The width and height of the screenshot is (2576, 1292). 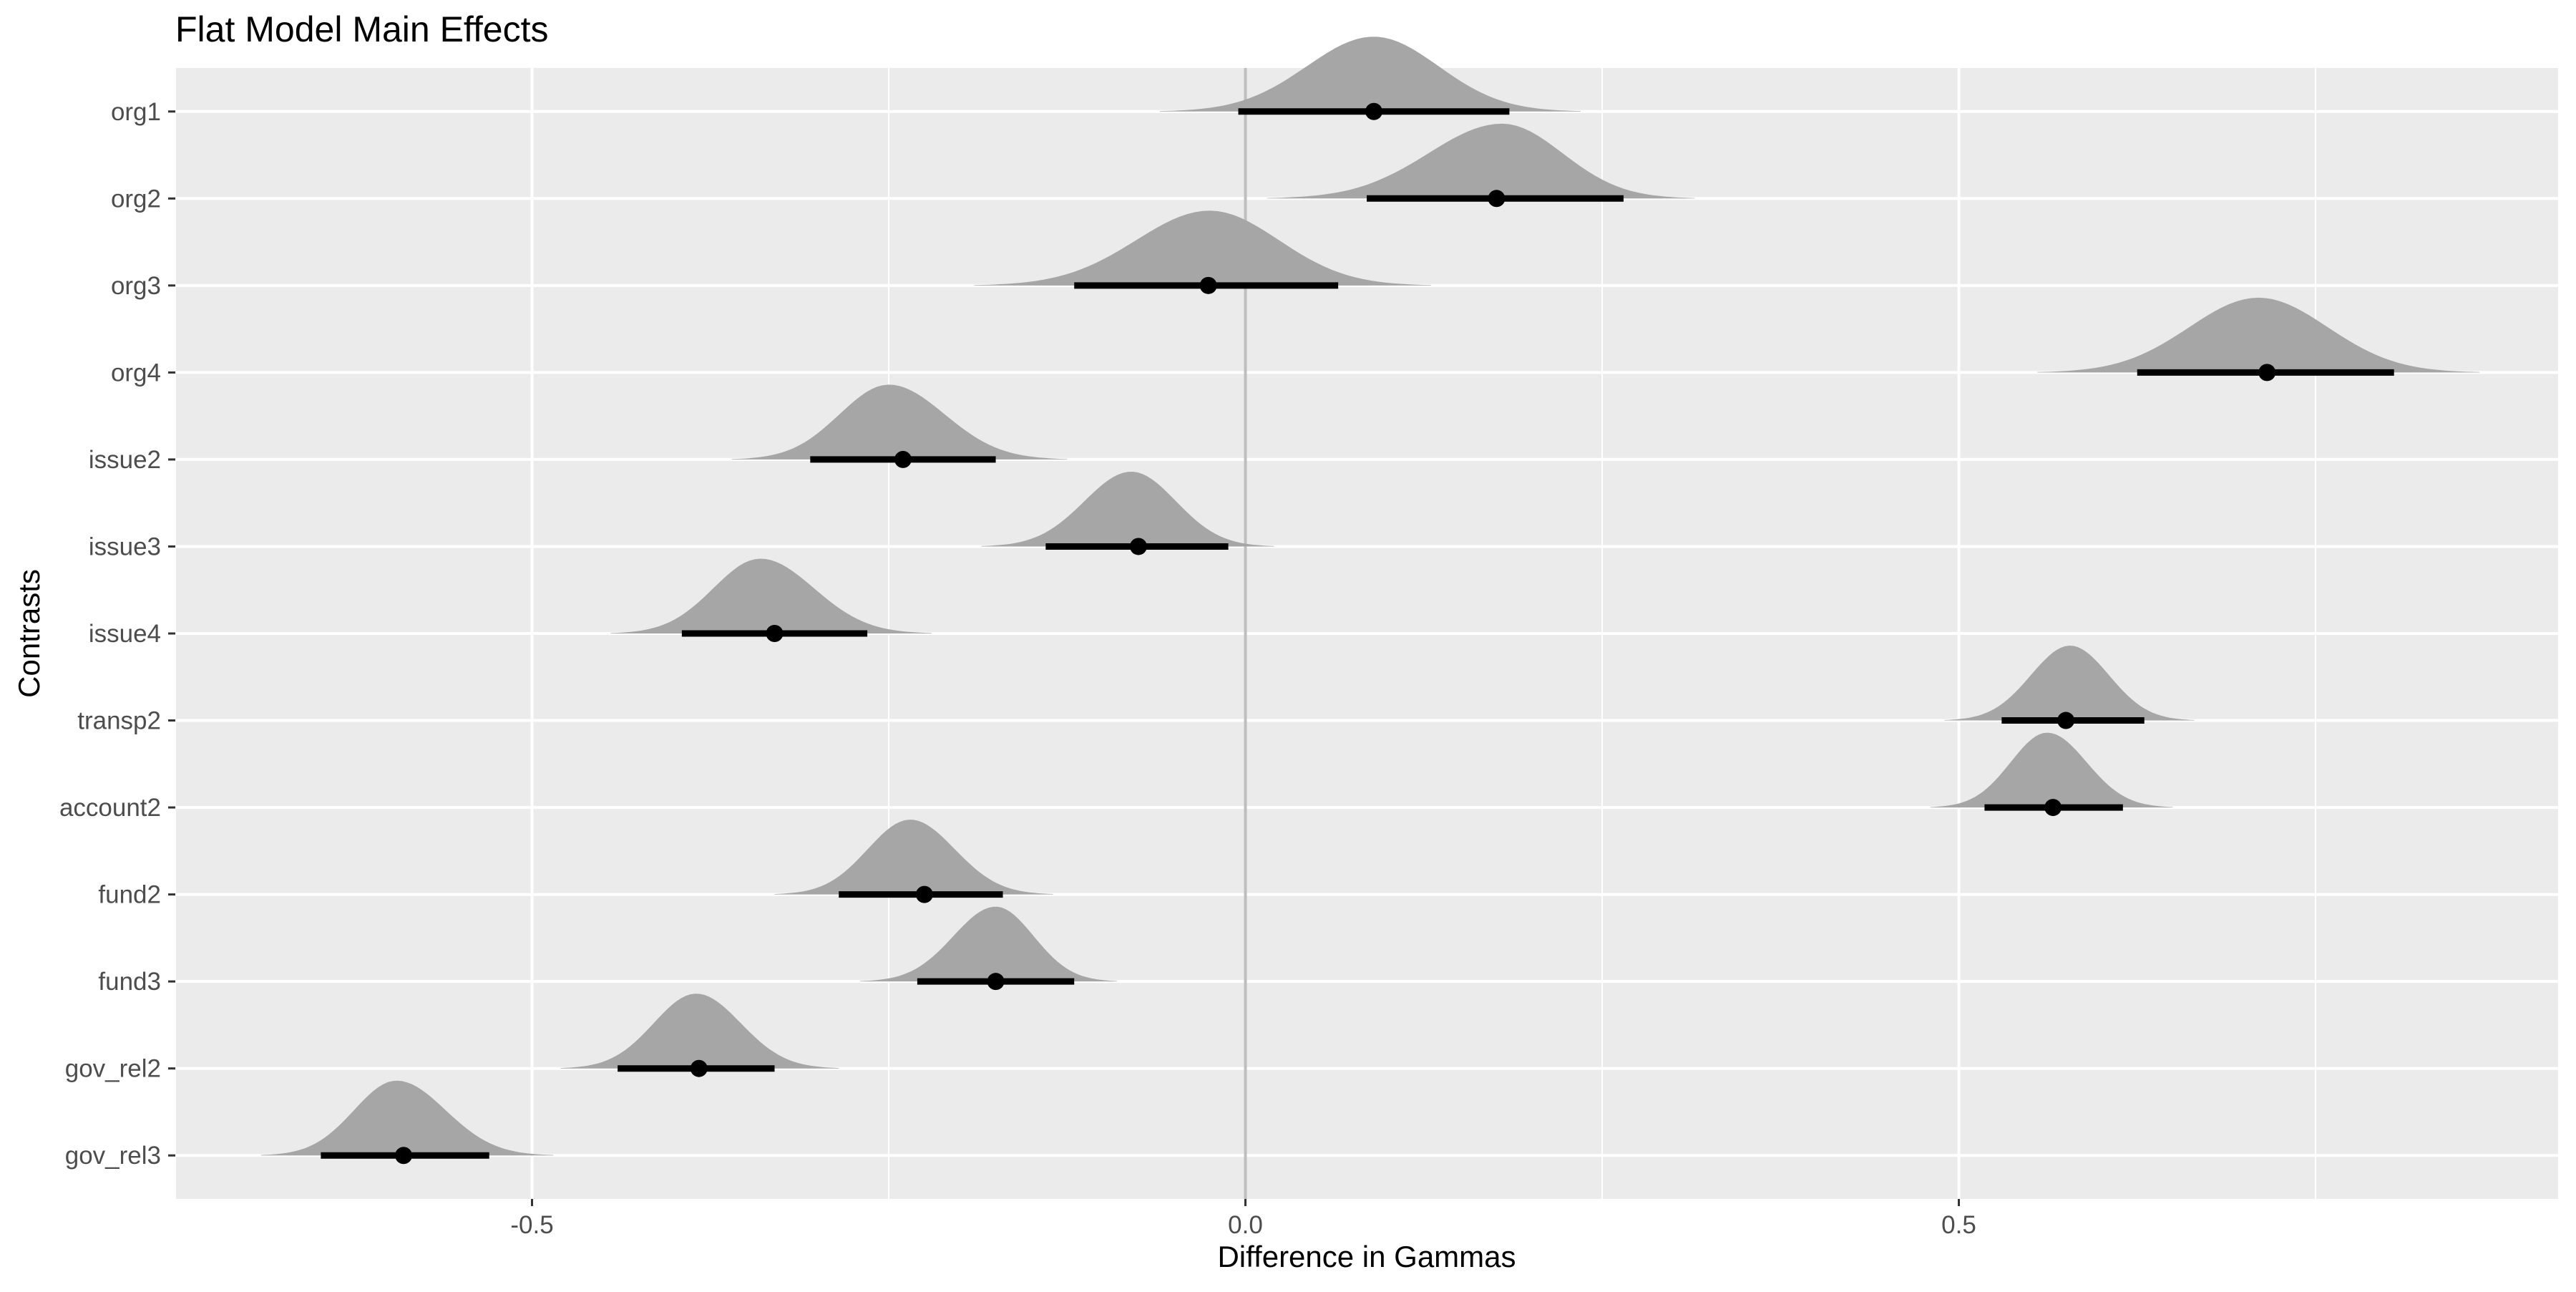 What do you see at coordinates (125, 634) in the screenshot?
I see `y-tick-label: issue4` at bounding box center [125, 634].